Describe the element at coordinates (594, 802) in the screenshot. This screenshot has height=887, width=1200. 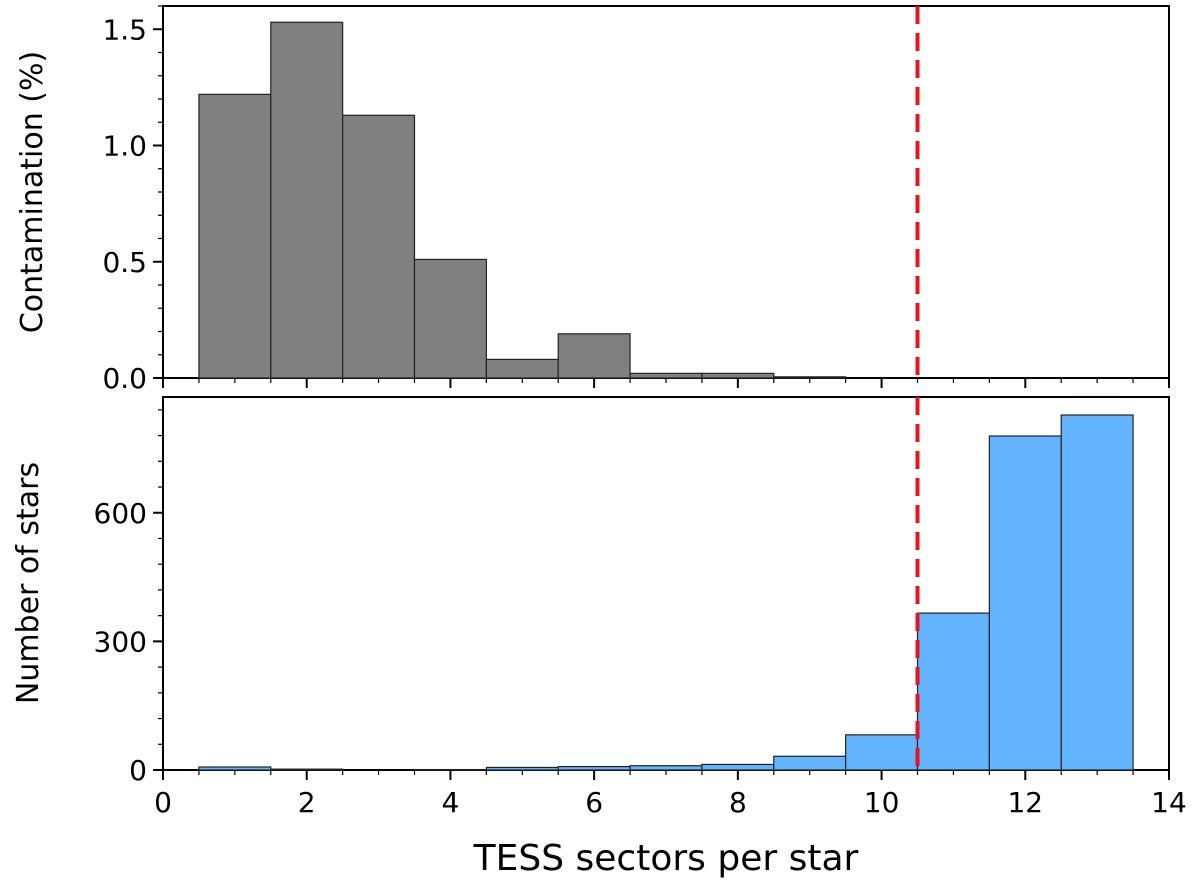
I see `x-tick-label: 6` at that location.